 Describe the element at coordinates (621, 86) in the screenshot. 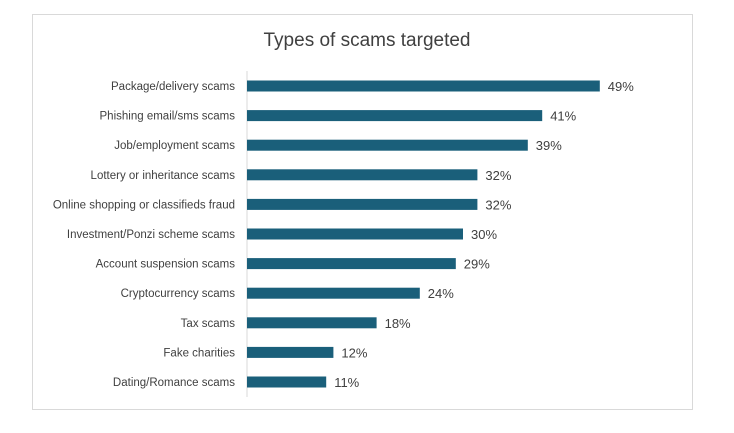

I see `data-label: 49%` at that location.